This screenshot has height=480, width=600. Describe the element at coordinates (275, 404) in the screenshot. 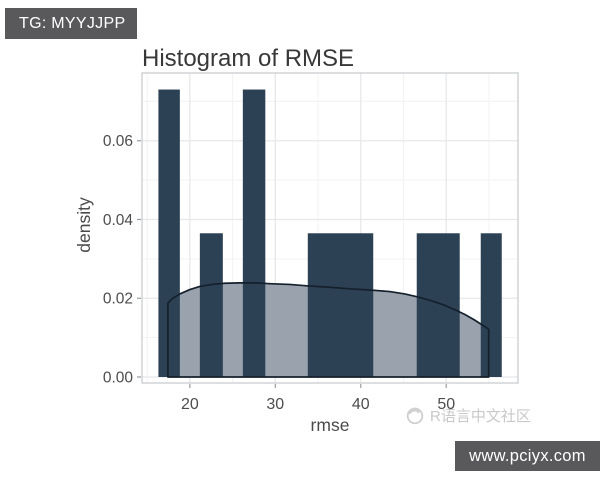

I see `x-axis-tick-label: 30` at that location.